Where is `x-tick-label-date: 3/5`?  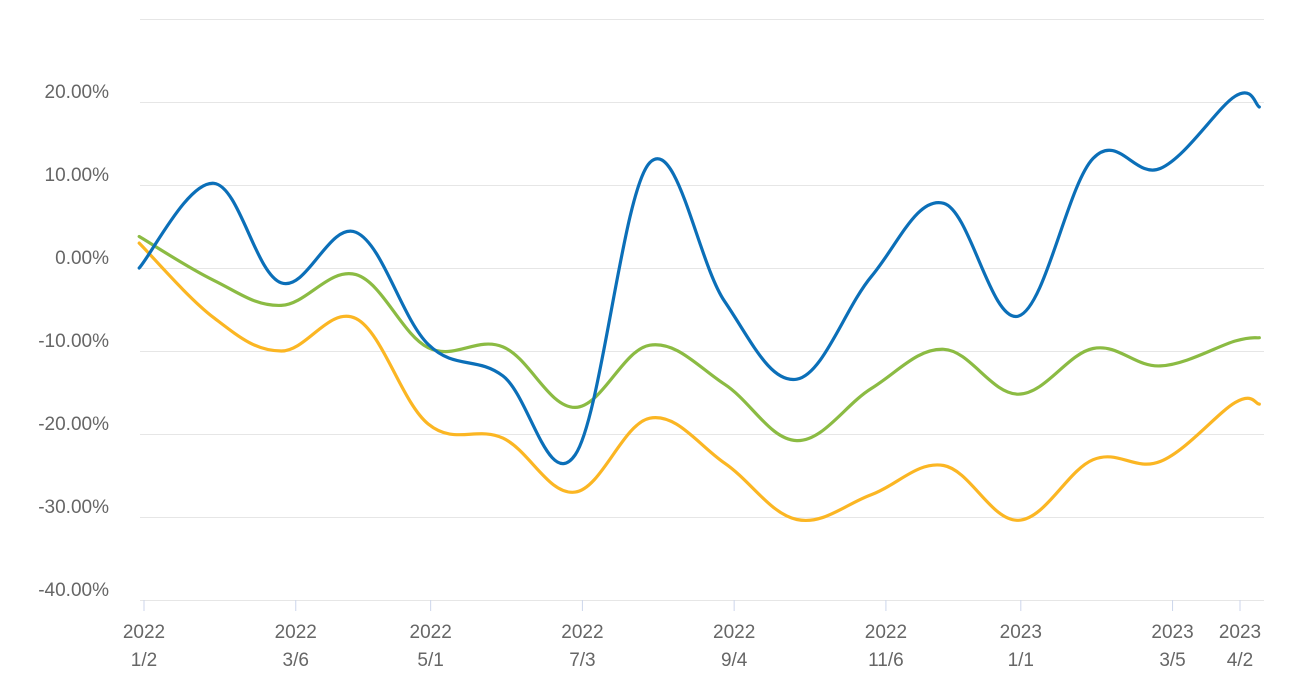 x-tick-label-date: 3/5 is located at coordinates (1172, 660).